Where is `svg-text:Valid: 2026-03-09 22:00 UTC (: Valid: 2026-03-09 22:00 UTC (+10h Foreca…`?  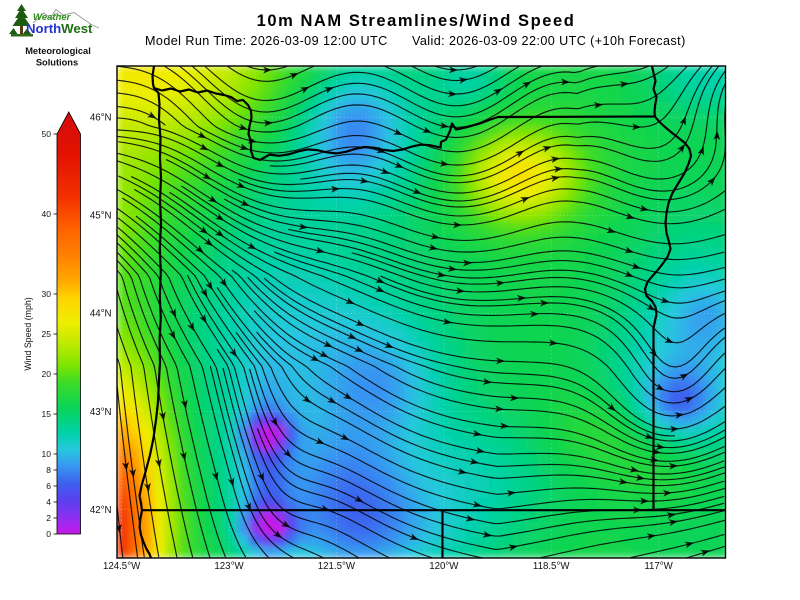 svg-text:Valid: 2026-03-09 22:00 UTC (: Valid: 2026-03-09 22:00 UTC (+10h Foreca… is located at coordinates (549, 41).